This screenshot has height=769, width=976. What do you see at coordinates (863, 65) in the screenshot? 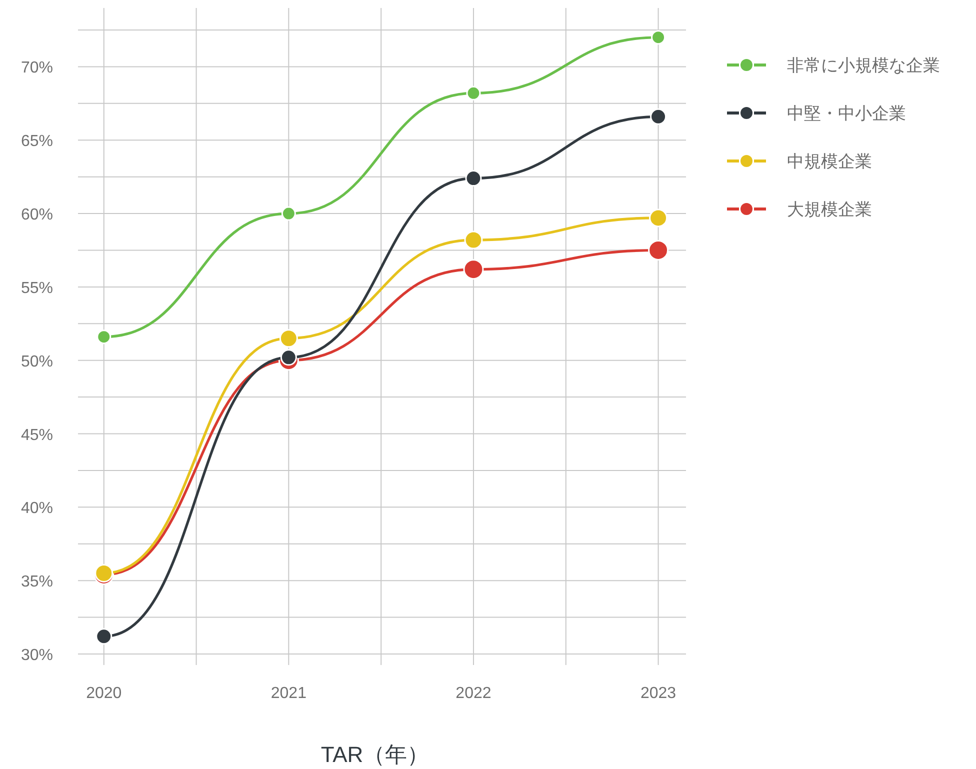
I see `legend-label: 非常に小規模な企業` at bounding box center [863, 65].